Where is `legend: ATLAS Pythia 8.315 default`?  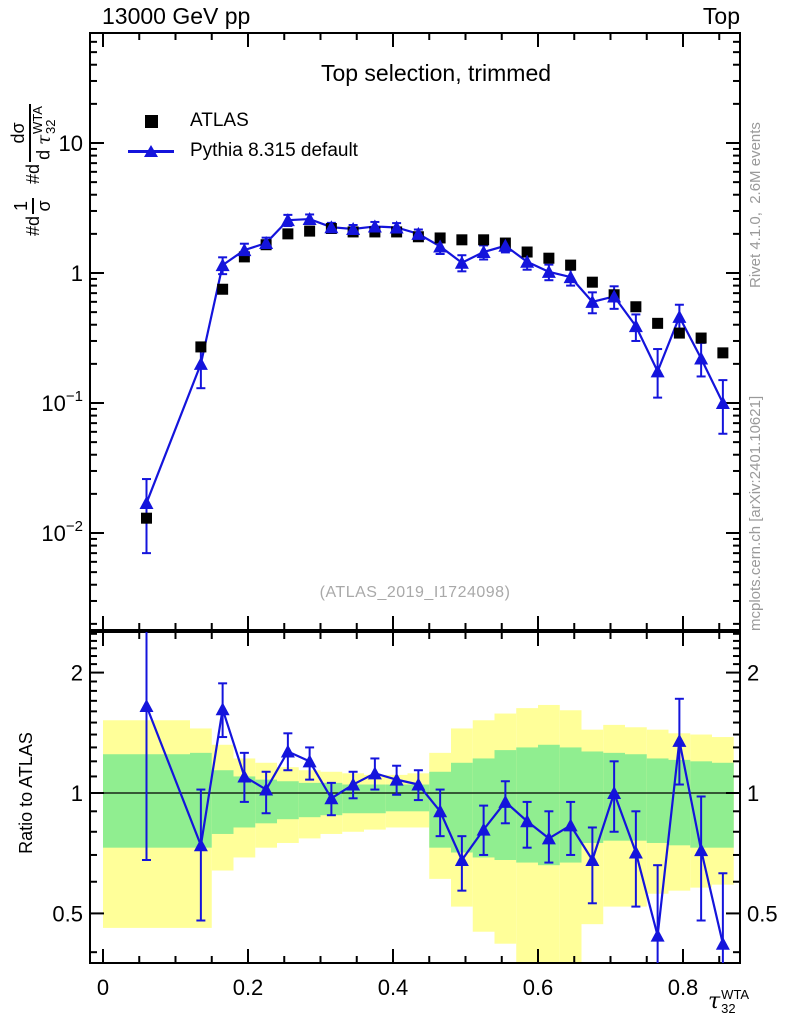
legend: ATLAS Pythia 8.315 default is located at coordinates (243, 136).